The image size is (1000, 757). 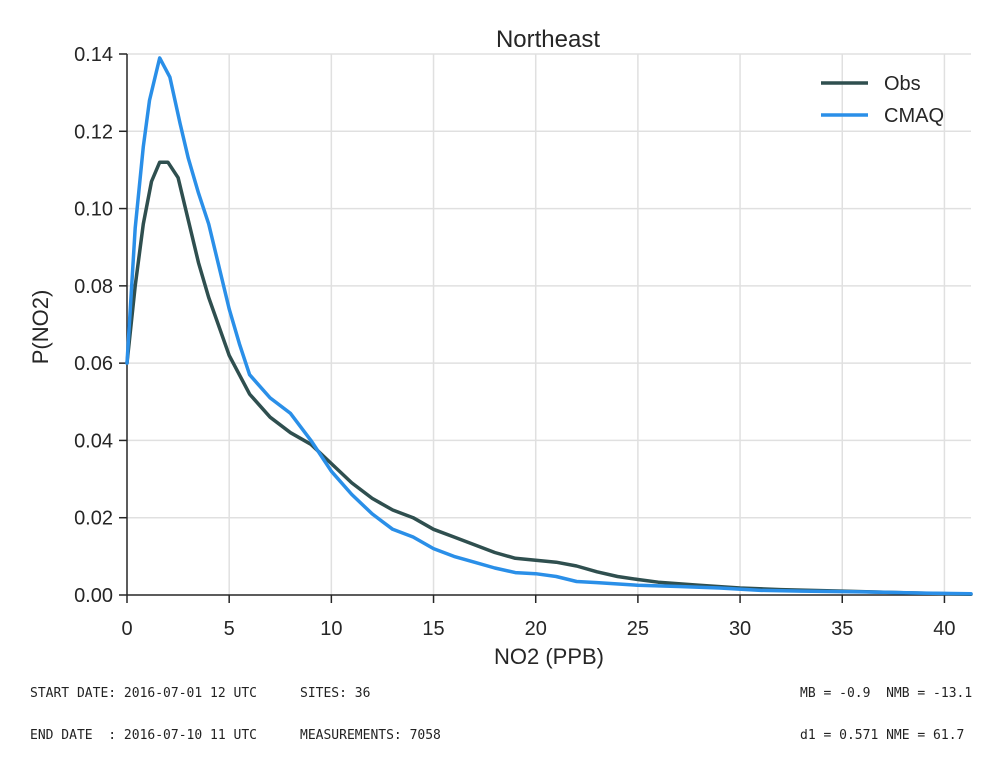 What do you see at coordinates (902, 84) in the screenshot?
I see `legend-obs-label: Obs` at bounding box center [902, 84].